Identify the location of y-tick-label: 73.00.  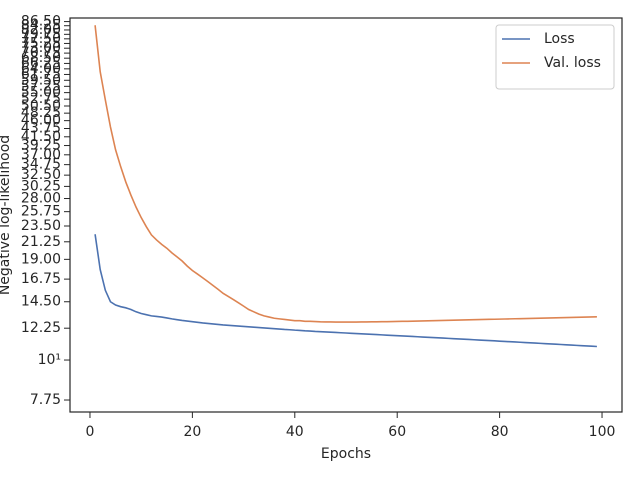
(41, 48).